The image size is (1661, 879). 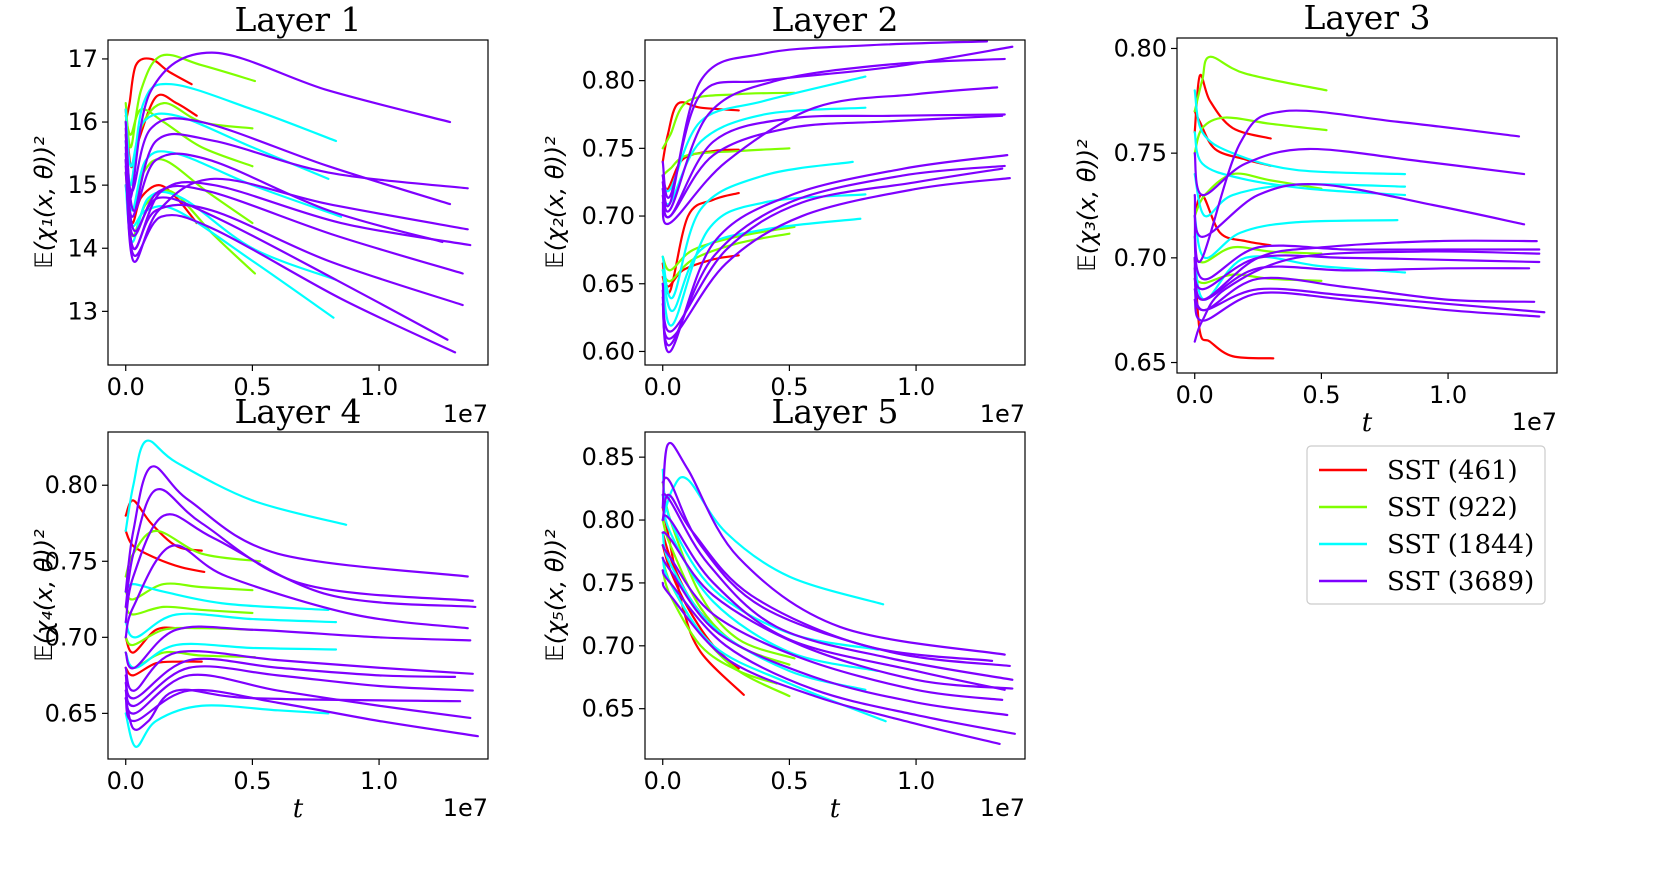 What do you see at coordinates (1426, 525) in the screenshot?
I see `legend-box` at bounding box center [1426, 525].